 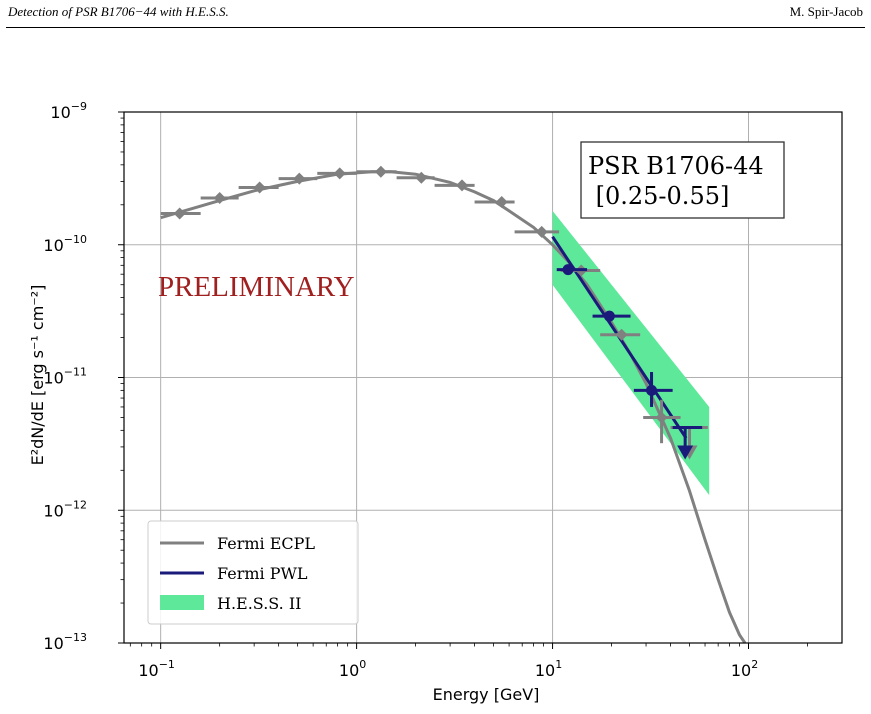 I want to click on preliminary-annotation: PRELIMINARY, so click(x=256, y=287).